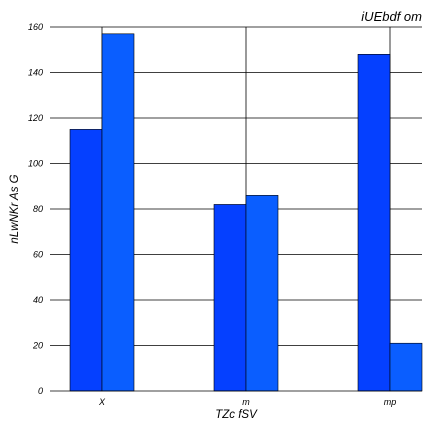 Image resolution: width=432 pixels, height=432 pixels. I want to click on y-tick-label: 20, so click(37, 346).